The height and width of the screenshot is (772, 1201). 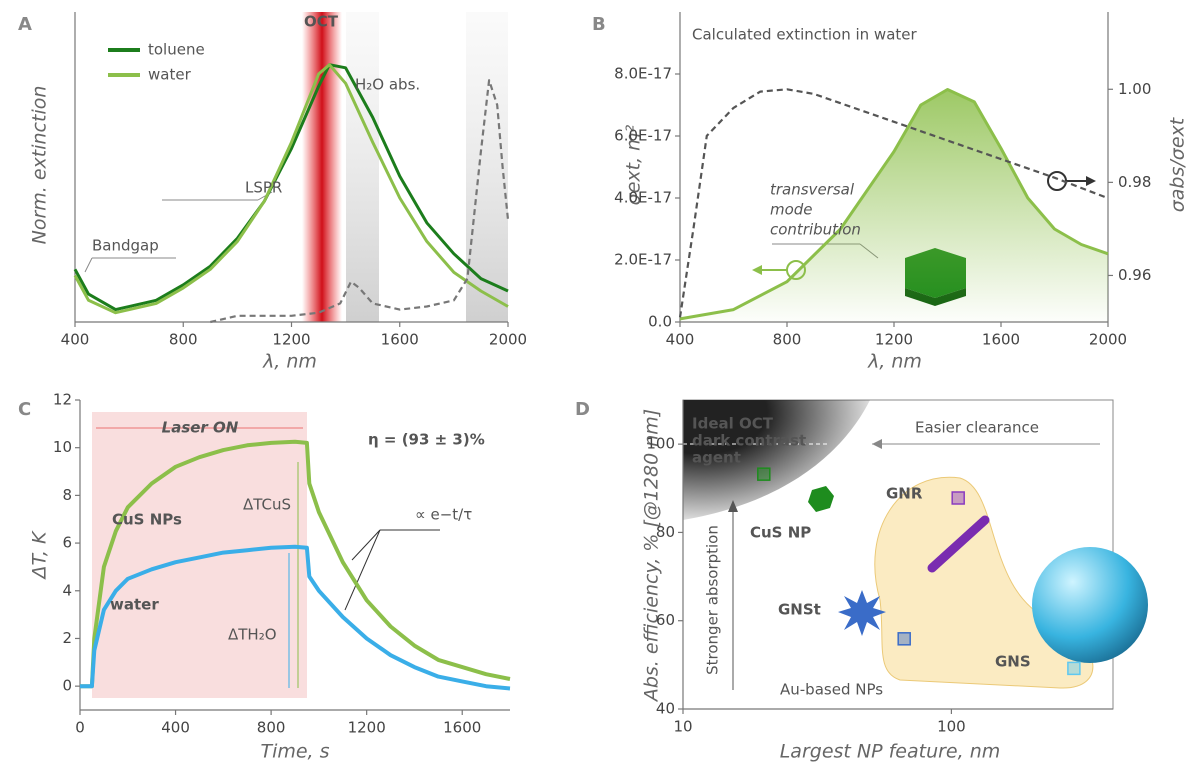 I want to click on x-tick-label: 0, so click(x=80, y=728).